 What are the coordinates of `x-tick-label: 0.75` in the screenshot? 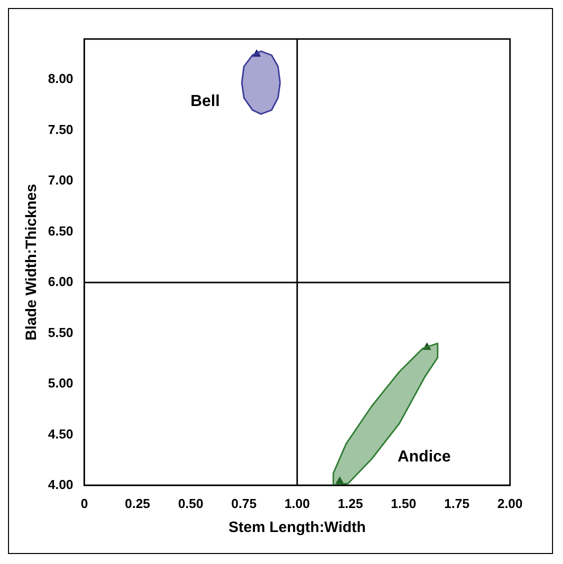 It's located at (244, 503).